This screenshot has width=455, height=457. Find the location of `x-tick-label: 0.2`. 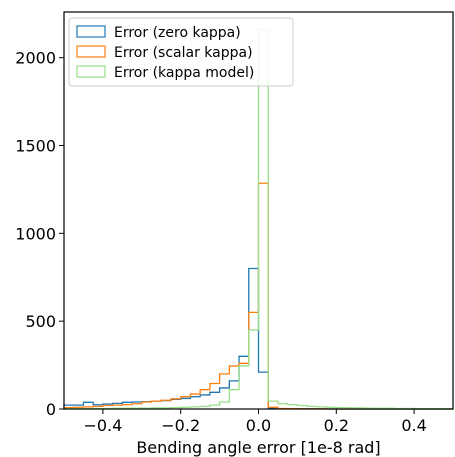

x-tick-label: 0.2 is located at coordinates (336, 425).